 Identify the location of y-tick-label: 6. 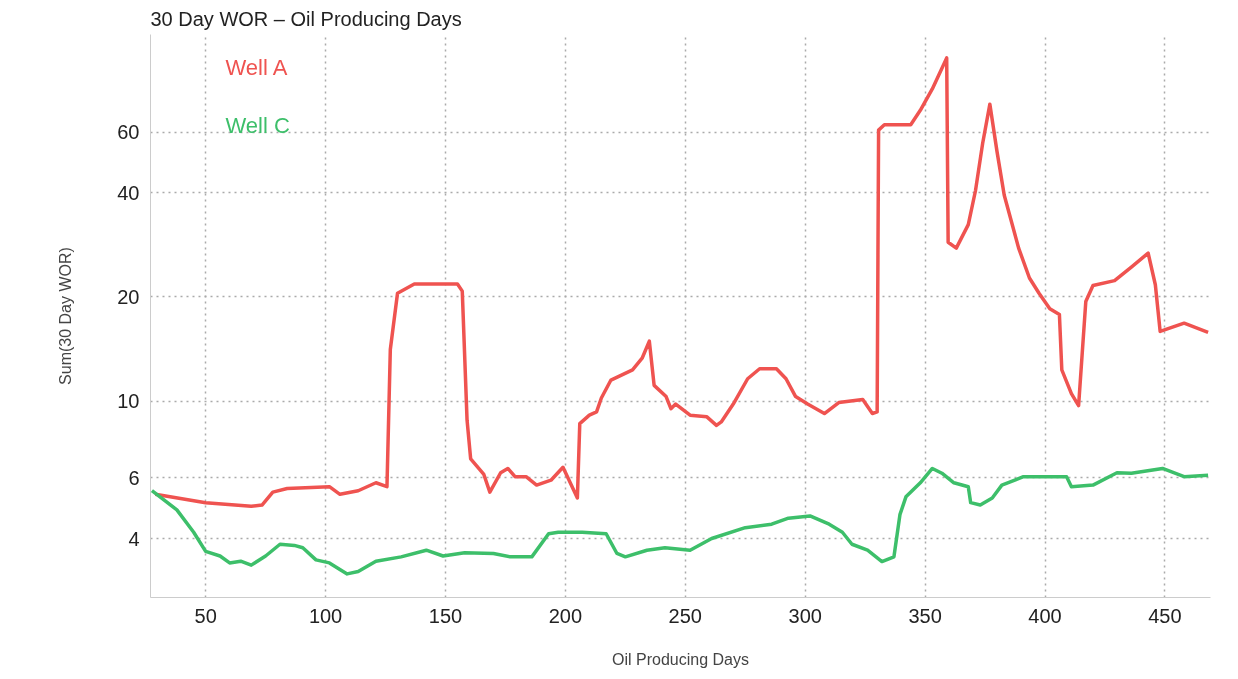
(134, 477).